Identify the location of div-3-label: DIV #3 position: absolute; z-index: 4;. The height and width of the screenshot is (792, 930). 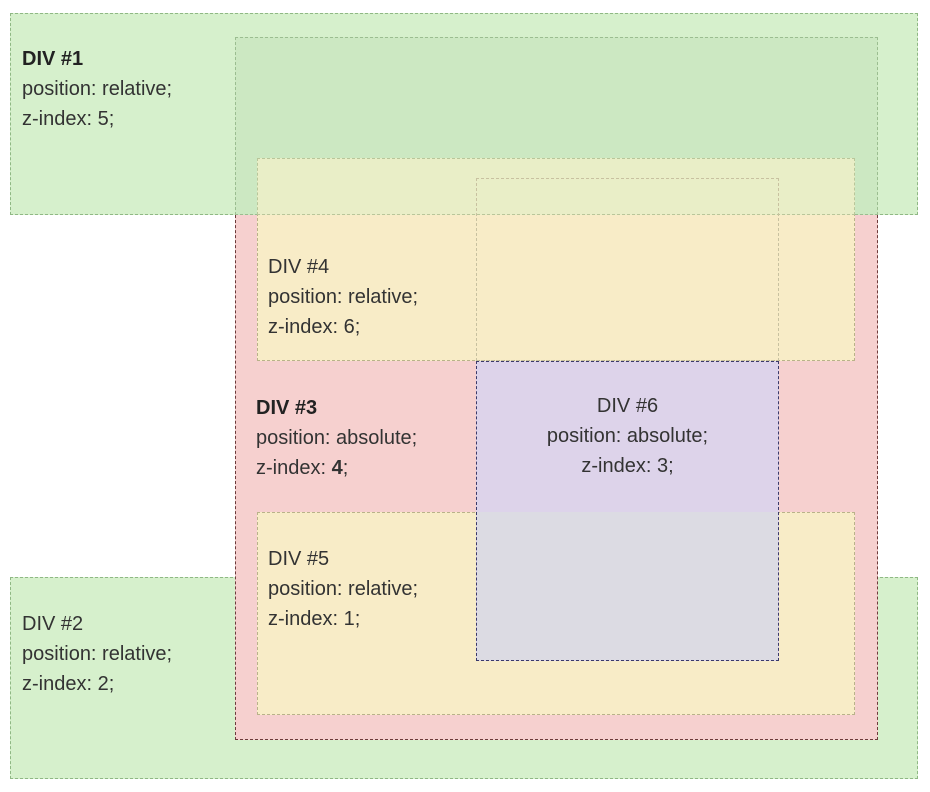
(336, 438).